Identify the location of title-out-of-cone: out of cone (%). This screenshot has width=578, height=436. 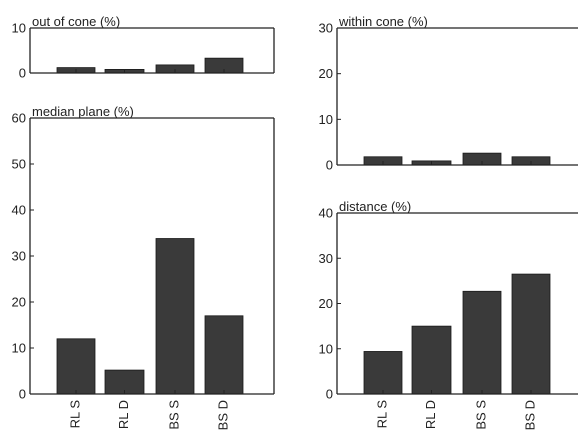
(76, 21).